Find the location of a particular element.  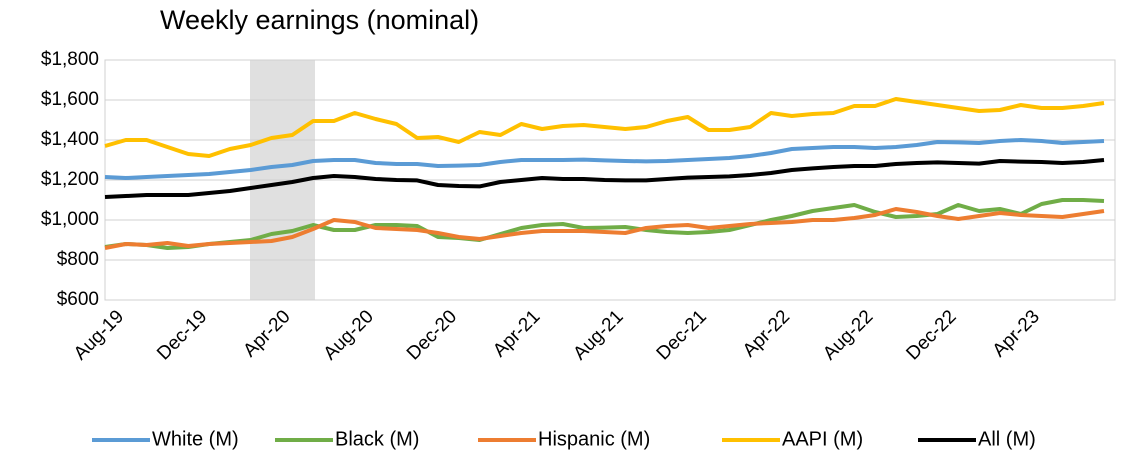

y-tick-label: $1,400 is located at coordinates (70, 139).